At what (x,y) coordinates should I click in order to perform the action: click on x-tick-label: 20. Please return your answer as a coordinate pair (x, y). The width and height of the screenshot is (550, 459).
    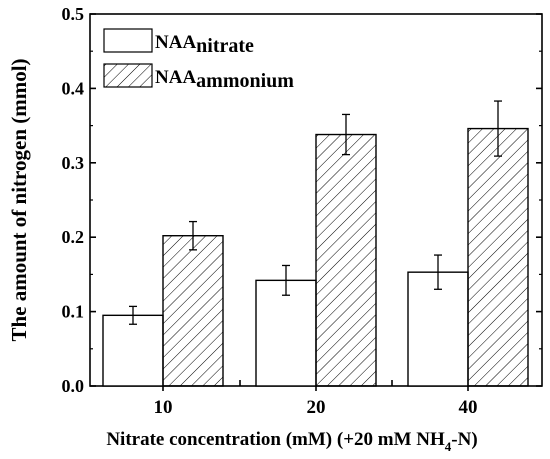
    Looking at the image, I should click on (316, 407).